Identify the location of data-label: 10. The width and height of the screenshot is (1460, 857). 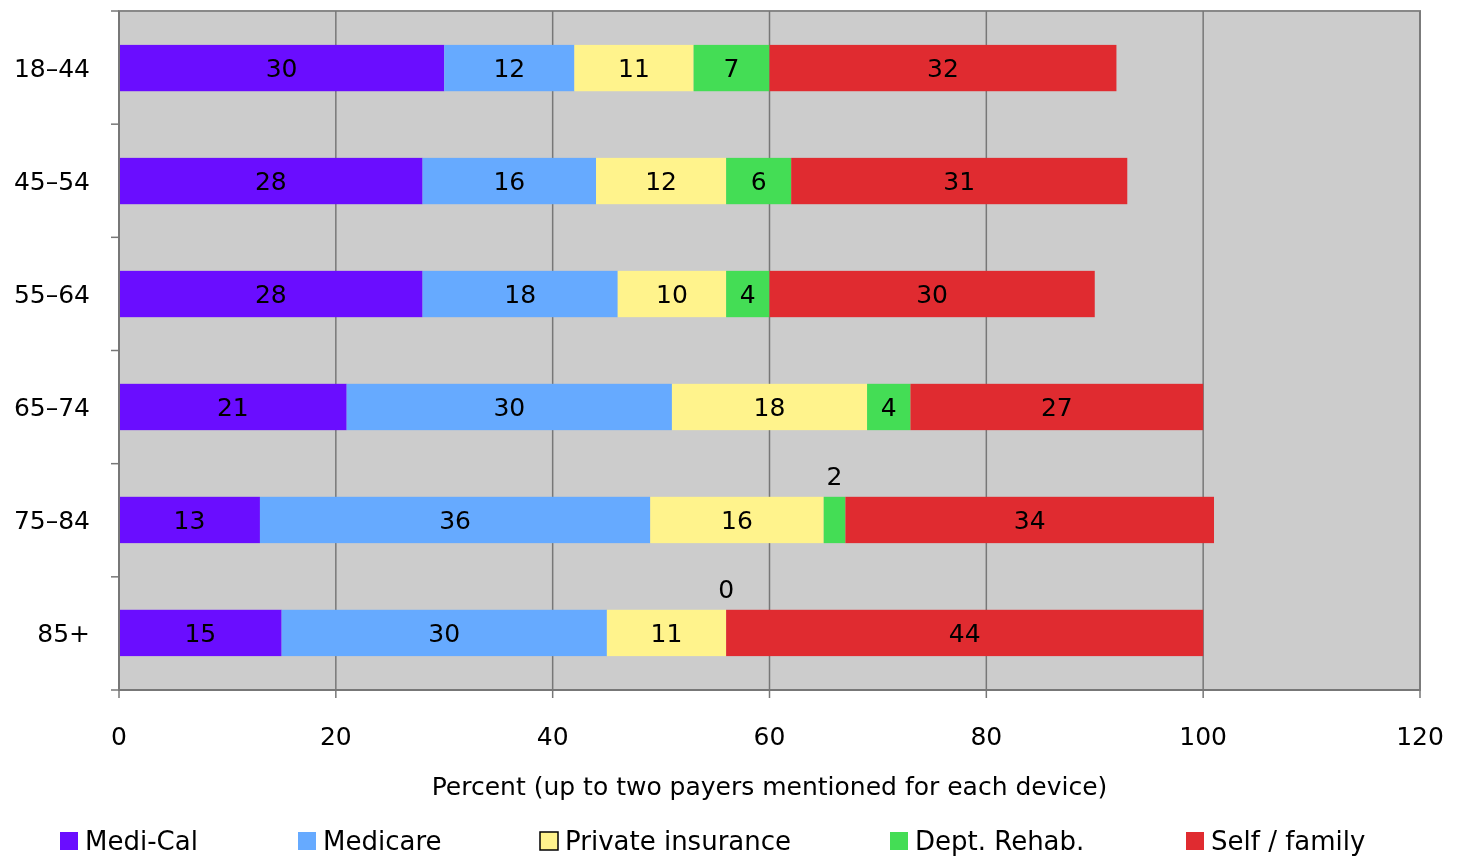
(672, 295).